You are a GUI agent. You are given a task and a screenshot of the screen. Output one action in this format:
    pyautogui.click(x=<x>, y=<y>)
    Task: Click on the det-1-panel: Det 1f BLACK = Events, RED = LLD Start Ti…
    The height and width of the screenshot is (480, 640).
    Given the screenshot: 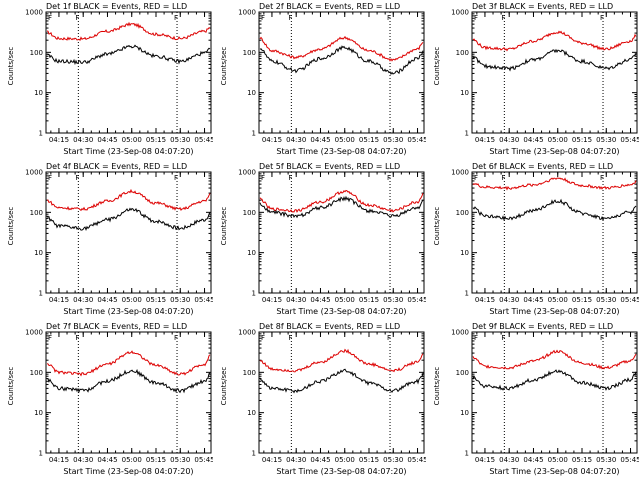 What is the action you would take?
    pyautogui.click(x=106, y=80)
    